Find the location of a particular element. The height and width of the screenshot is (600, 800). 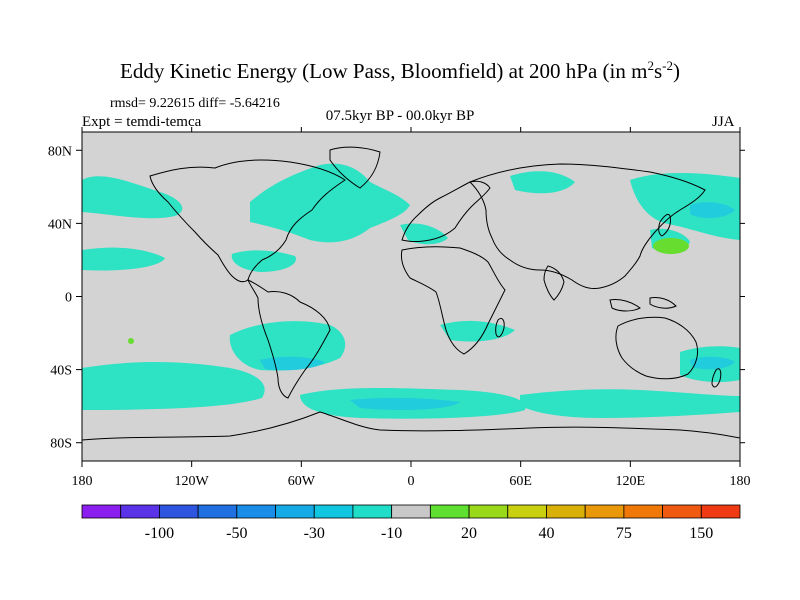

colorbar-label: -50 is located at coordinates (236, 533).